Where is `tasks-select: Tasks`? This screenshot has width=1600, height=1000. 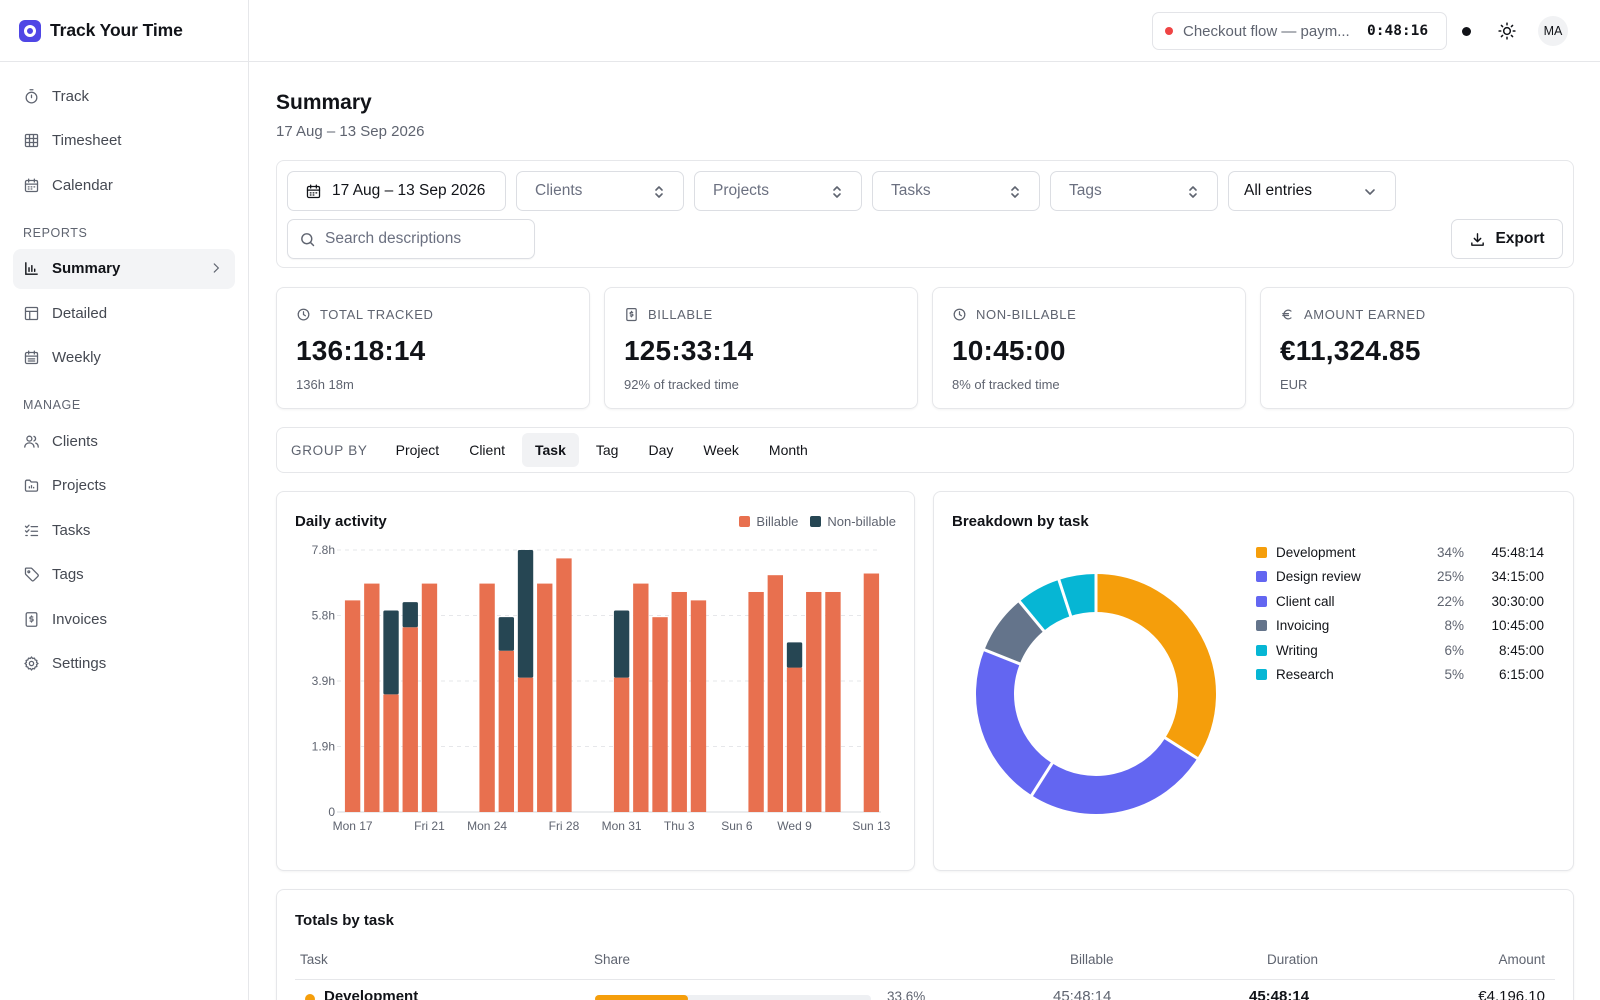 tasks-select: Tasks is located at coordinates (956, 191).